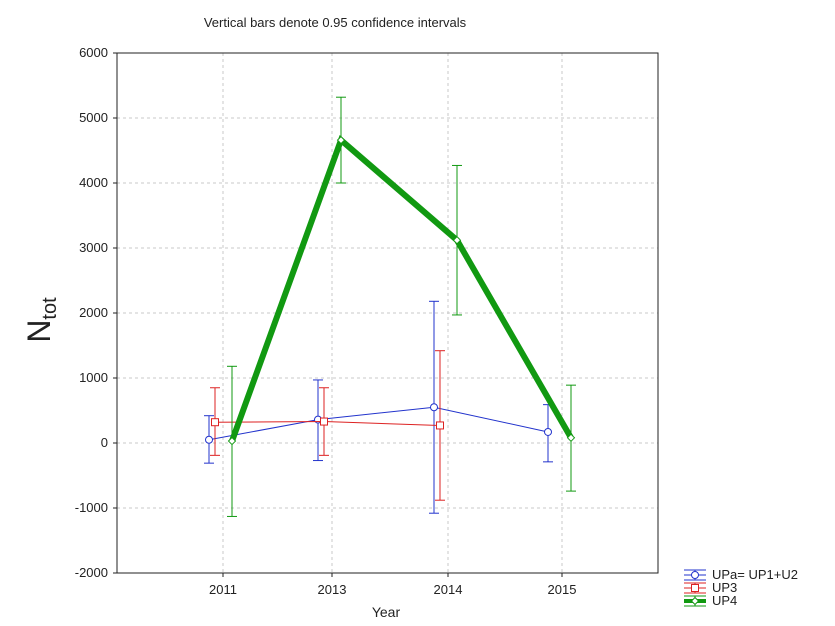  I want to click on x-axis-title: Year, so click(386, 612).